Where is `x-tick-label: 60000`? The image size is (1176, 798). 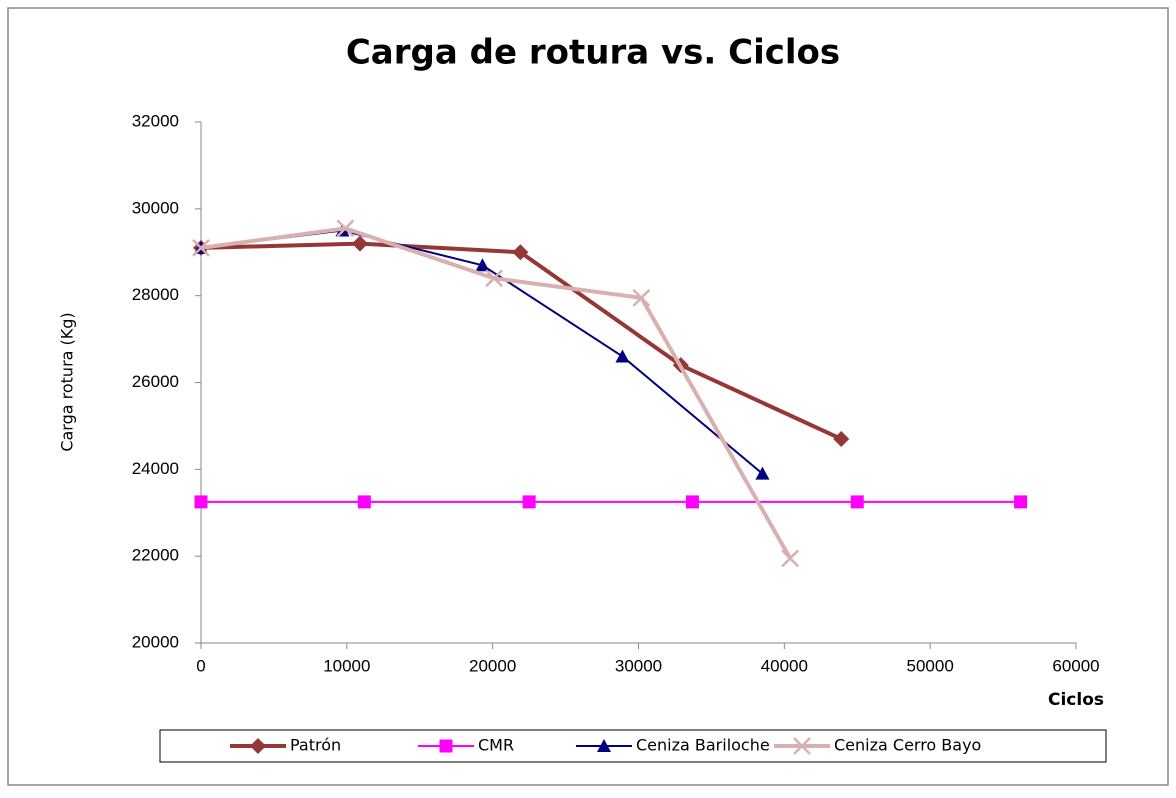 x-tick-label: 60000 is located at coordinates (1075, 665).